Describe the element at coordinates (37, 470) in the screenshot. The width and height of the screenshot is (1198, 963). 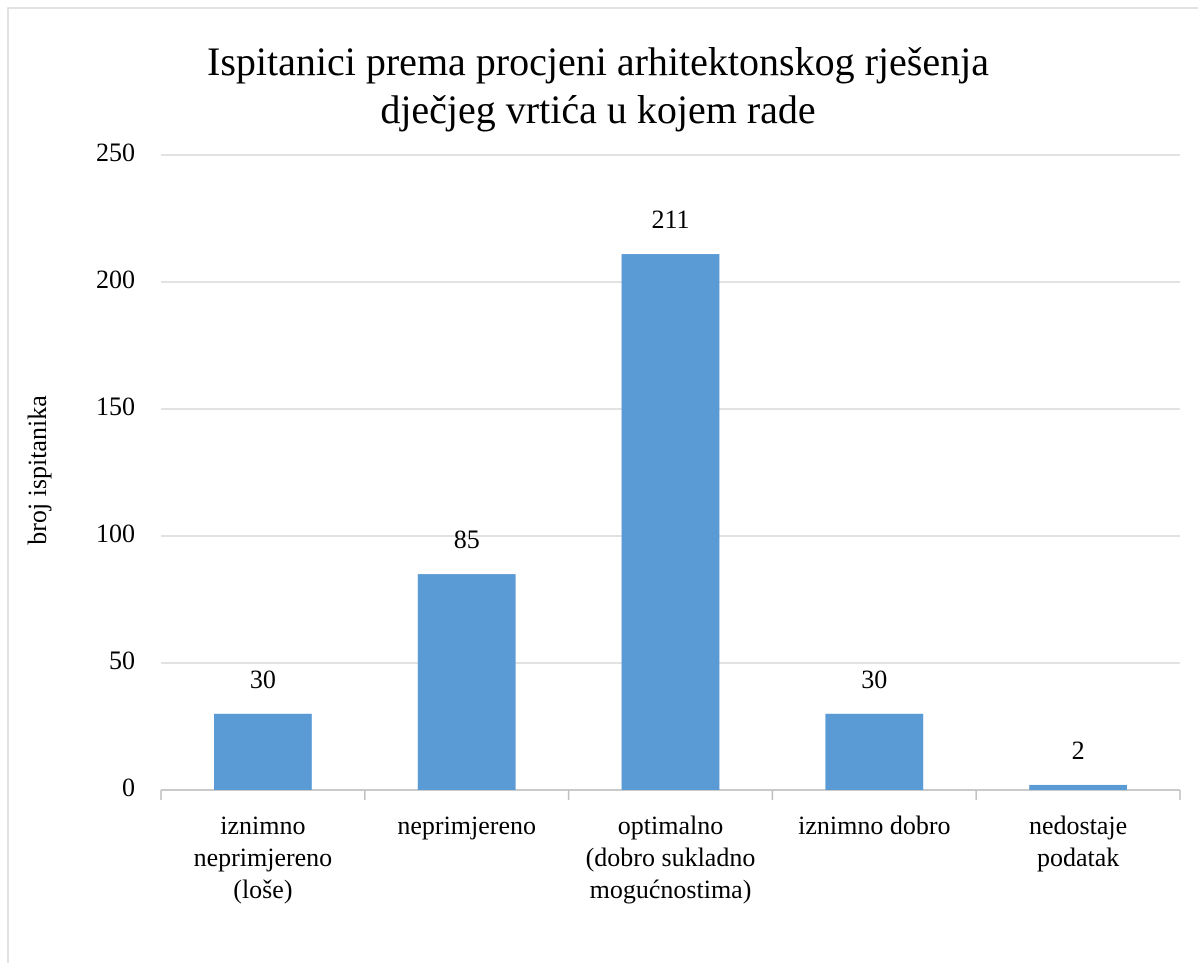
I see `y-axis-label: broj ispitanika` at that location.